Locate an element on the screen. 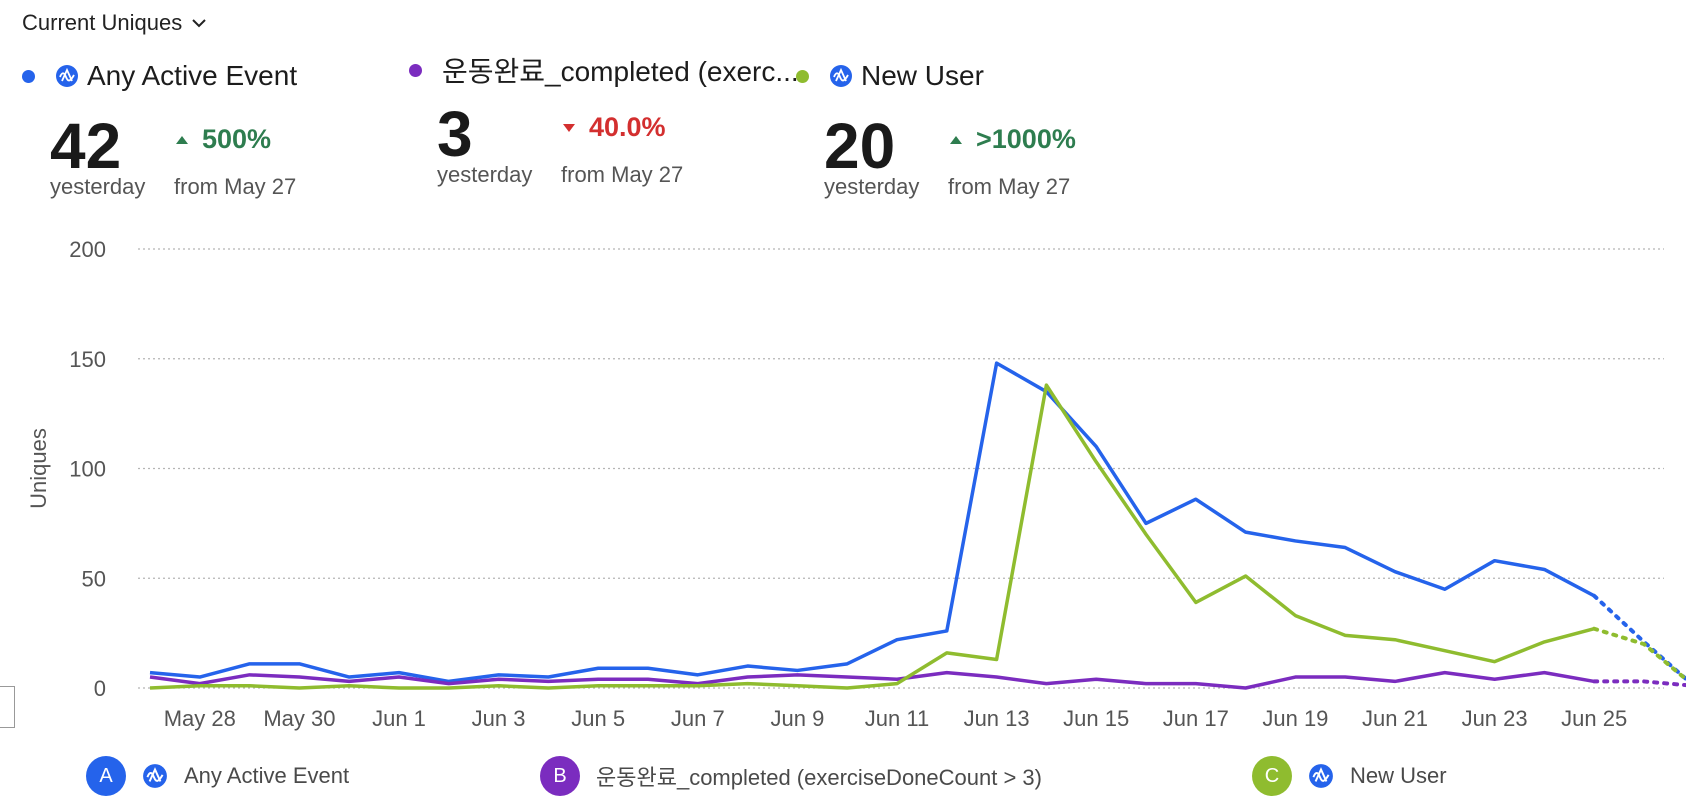  summary-name: New User is located at coordinates (922, 75).